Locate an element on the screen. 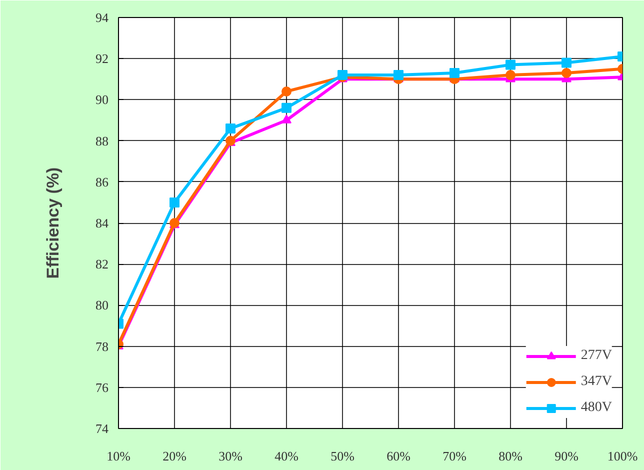 The height and width of the screenshot is (470, 644). y-tick-label: 94 is located at coordinates (102, 17).